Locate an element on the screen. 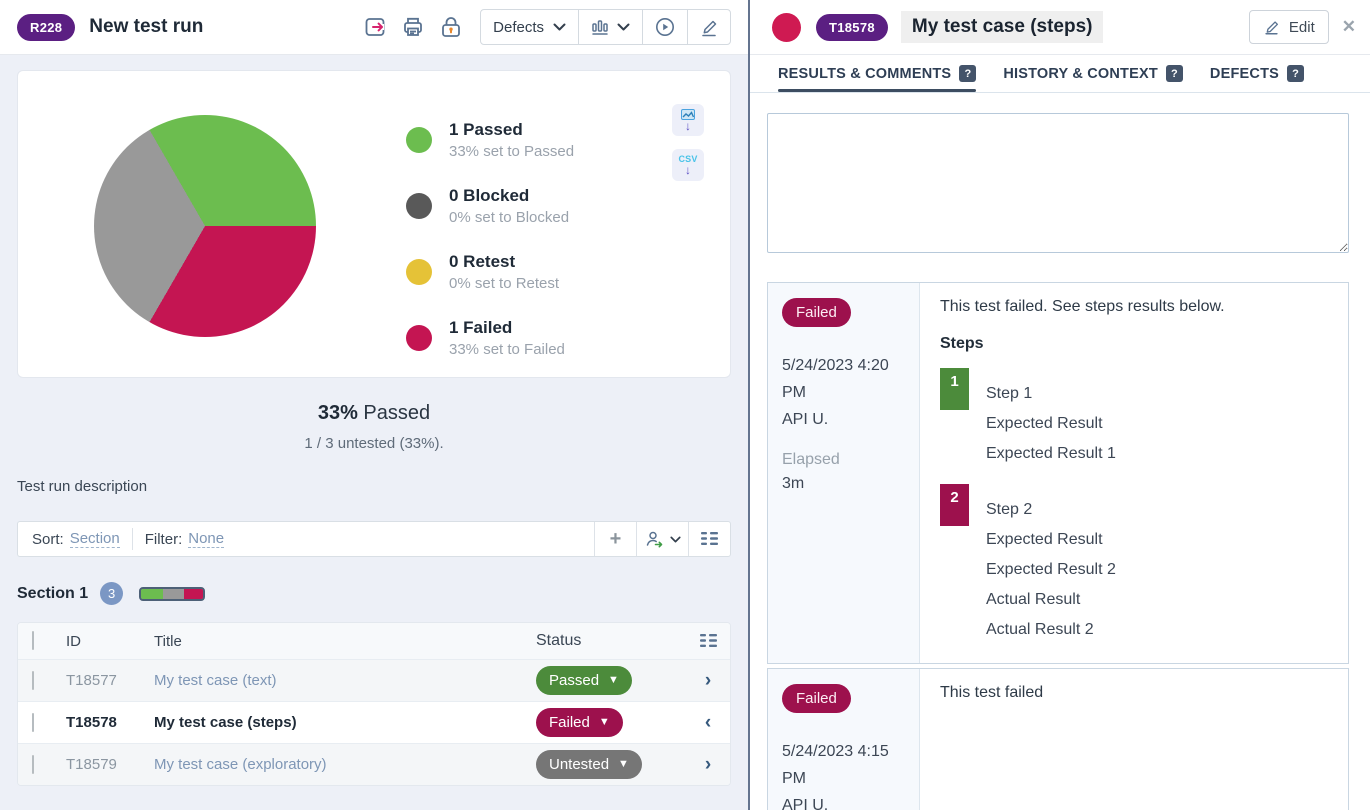 The height and width of the screenshot is (810, 1370). download-csv-button: CSV ↓ is located at coordinates (688, 165).